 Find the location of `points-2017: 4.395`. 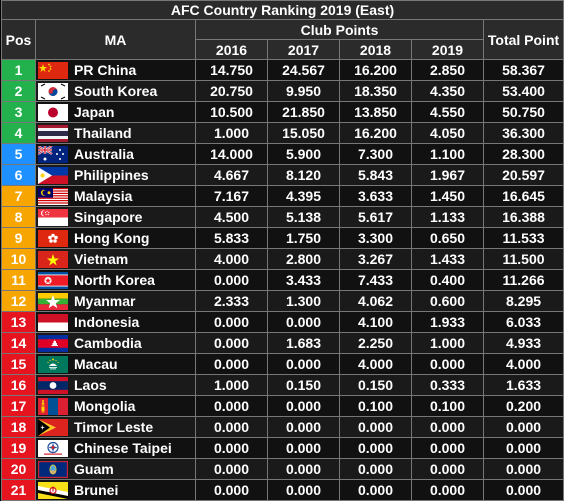

points-2017: 4.395 is located at coordinates (303, 196).